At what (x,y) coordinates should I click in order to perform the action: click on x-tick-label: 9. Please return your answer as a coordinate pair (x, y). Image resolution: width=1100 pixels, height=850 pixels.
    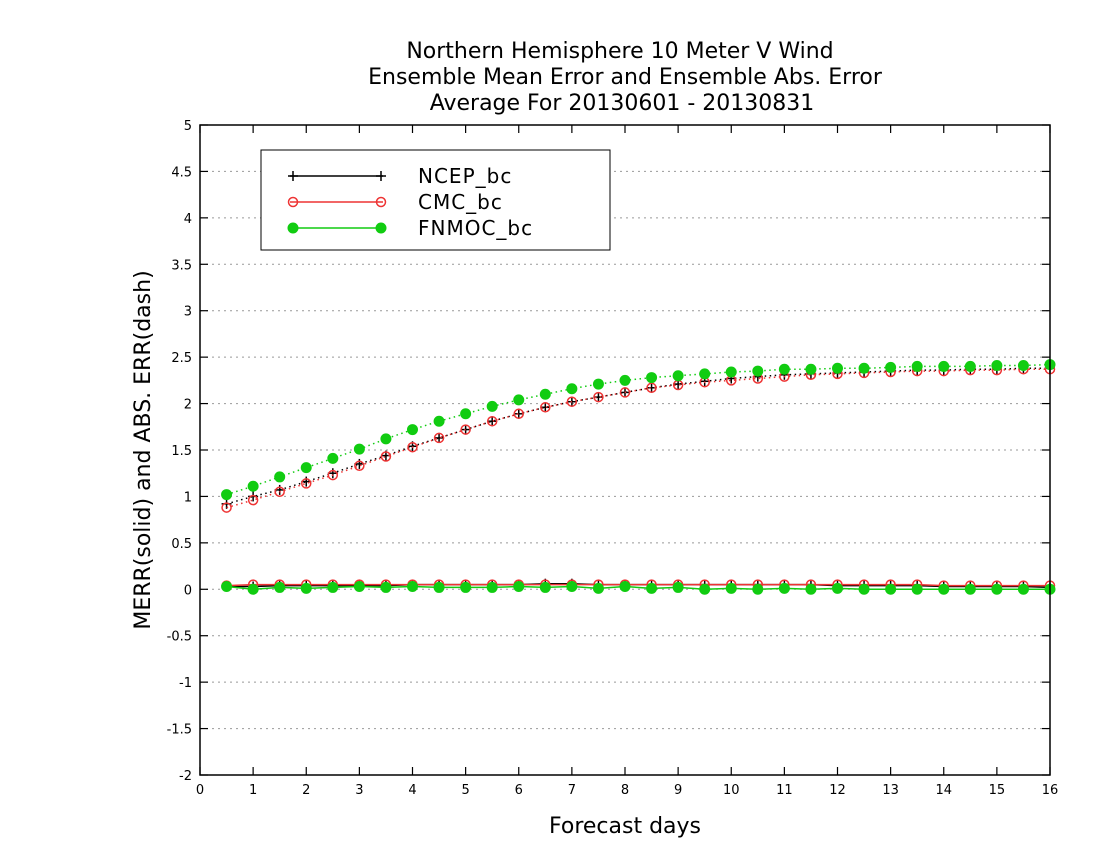
    Looking at the image, I should click on (678, 790).